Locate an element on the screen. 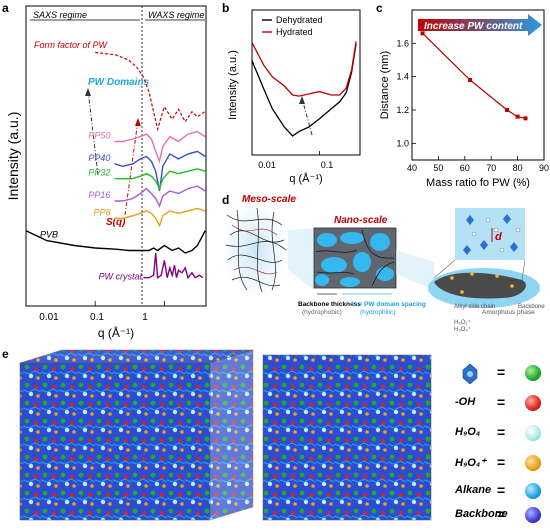 Image resolution: width=550 pixels, height=530 pixels. panel-b-plot-area is located at coordinates (304, 98).